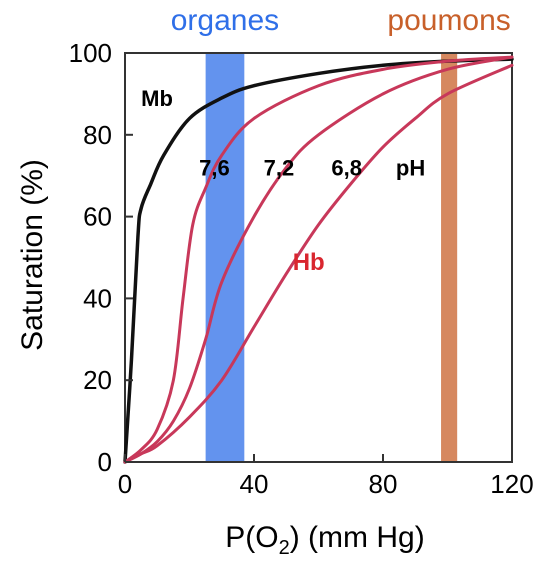  What do you see at coordinates (90, 53) in the screenshot?
I see `y-tick-label: 100` at bounding box center [90, 53].